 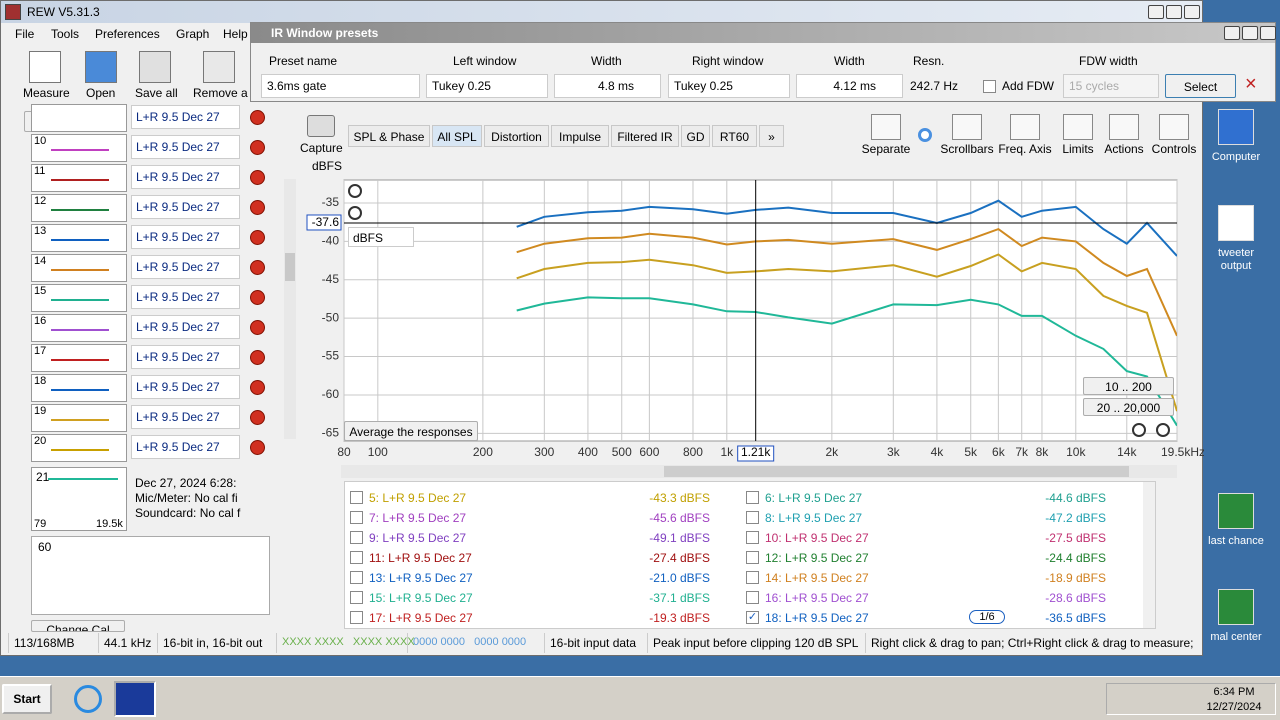 What do you see at coordinates (1236, 259) in the screenshot?
I see `desktop-icon-label: tweeter output` at bounding box center [1236, 259].